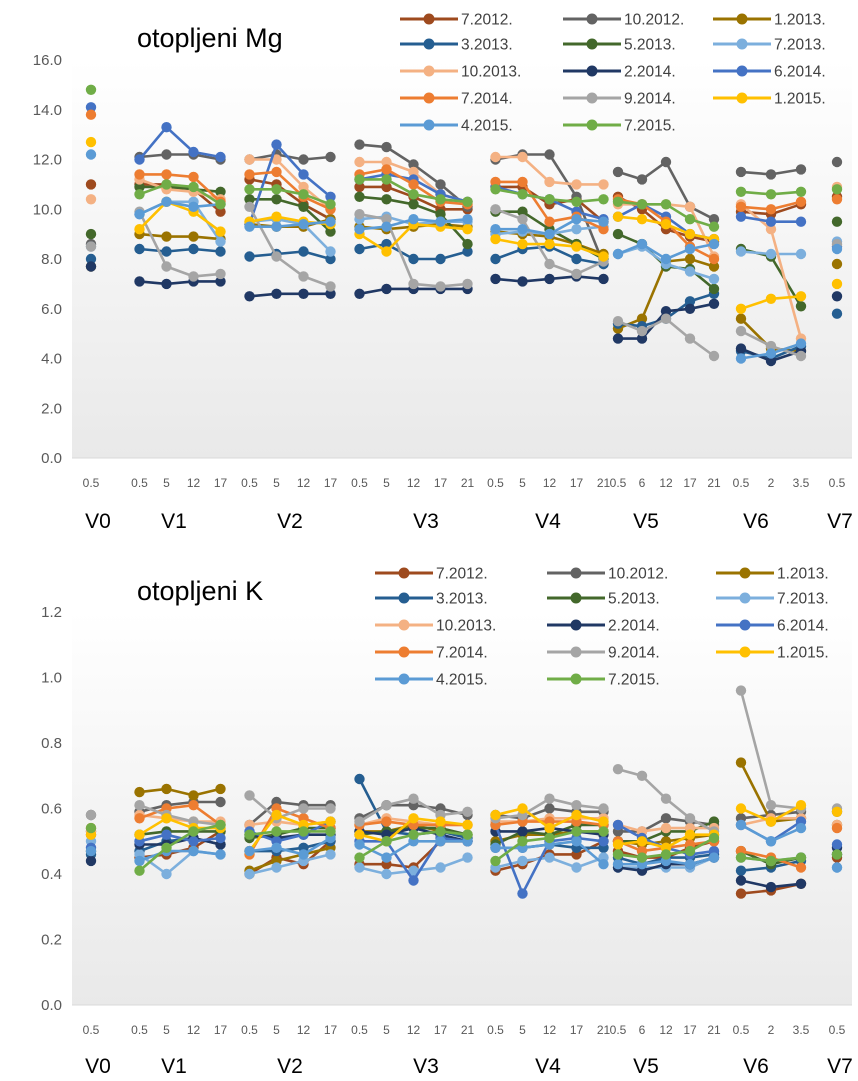  I want to click on legend-label: 9.2014., so click(650, 99).